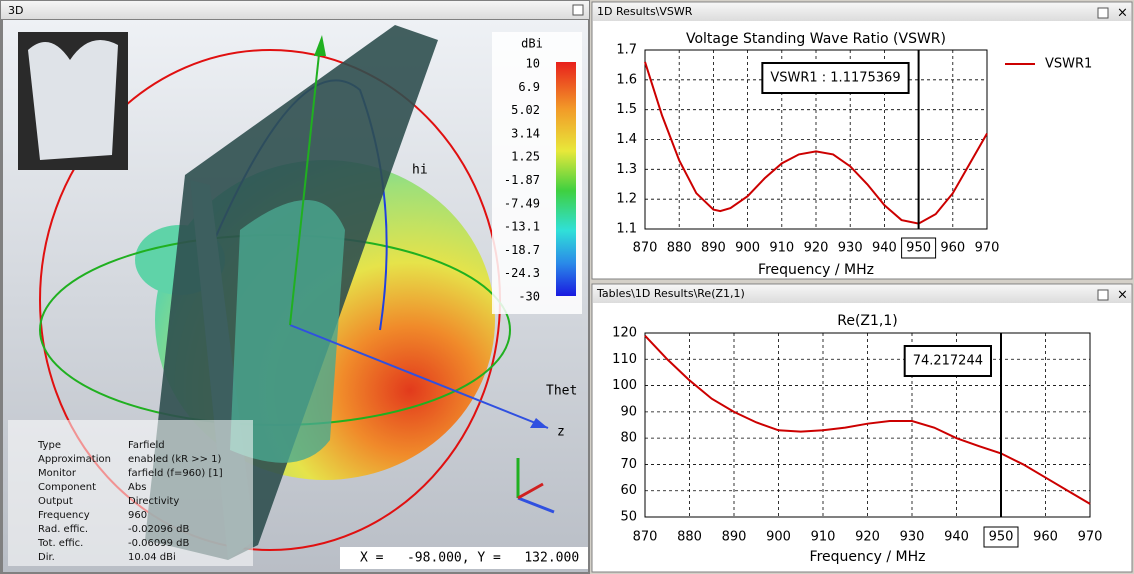 This screenshot has height=574, width=1134. I want to click on colorbar-label: -30, so click(529, 297).